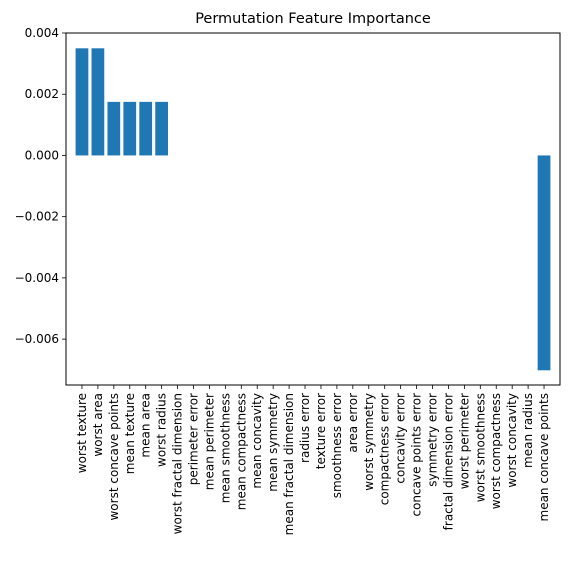 Image resolution: width=576 pixels, height=586 pixels. Describe the element at coordinates (162, 128) in the screenshot. I see `bar-worst-radius` at that location.